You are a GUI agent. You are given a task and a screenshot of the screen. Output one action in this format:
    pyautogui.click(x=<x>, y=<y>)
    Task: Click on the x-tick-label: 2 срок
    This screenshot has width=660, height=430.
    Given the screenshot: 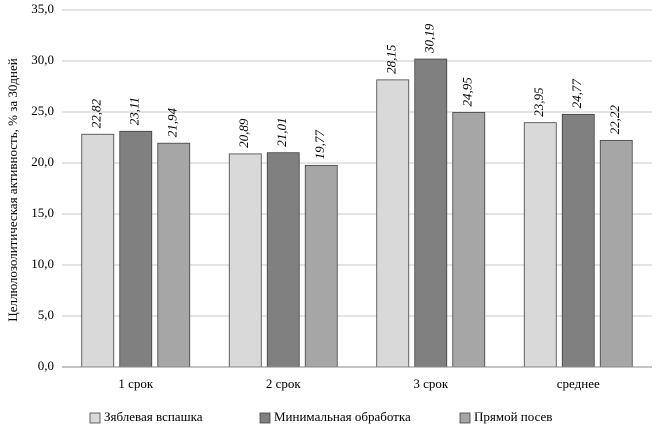 What is the action you would take?
    pyautogui.click(x=284, y=383)
    